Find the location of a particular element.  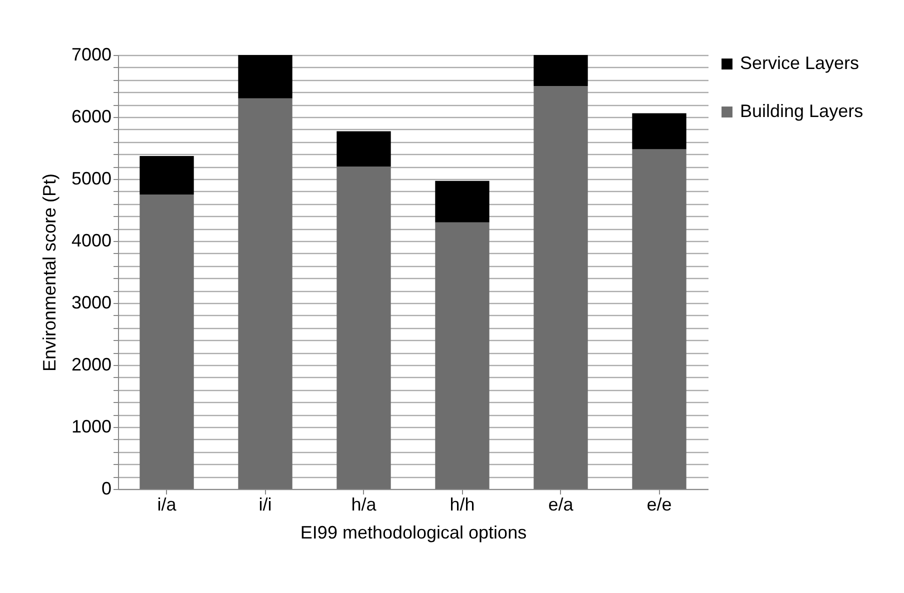

legend-label: Building Layers is located at coordinates (802, 111).